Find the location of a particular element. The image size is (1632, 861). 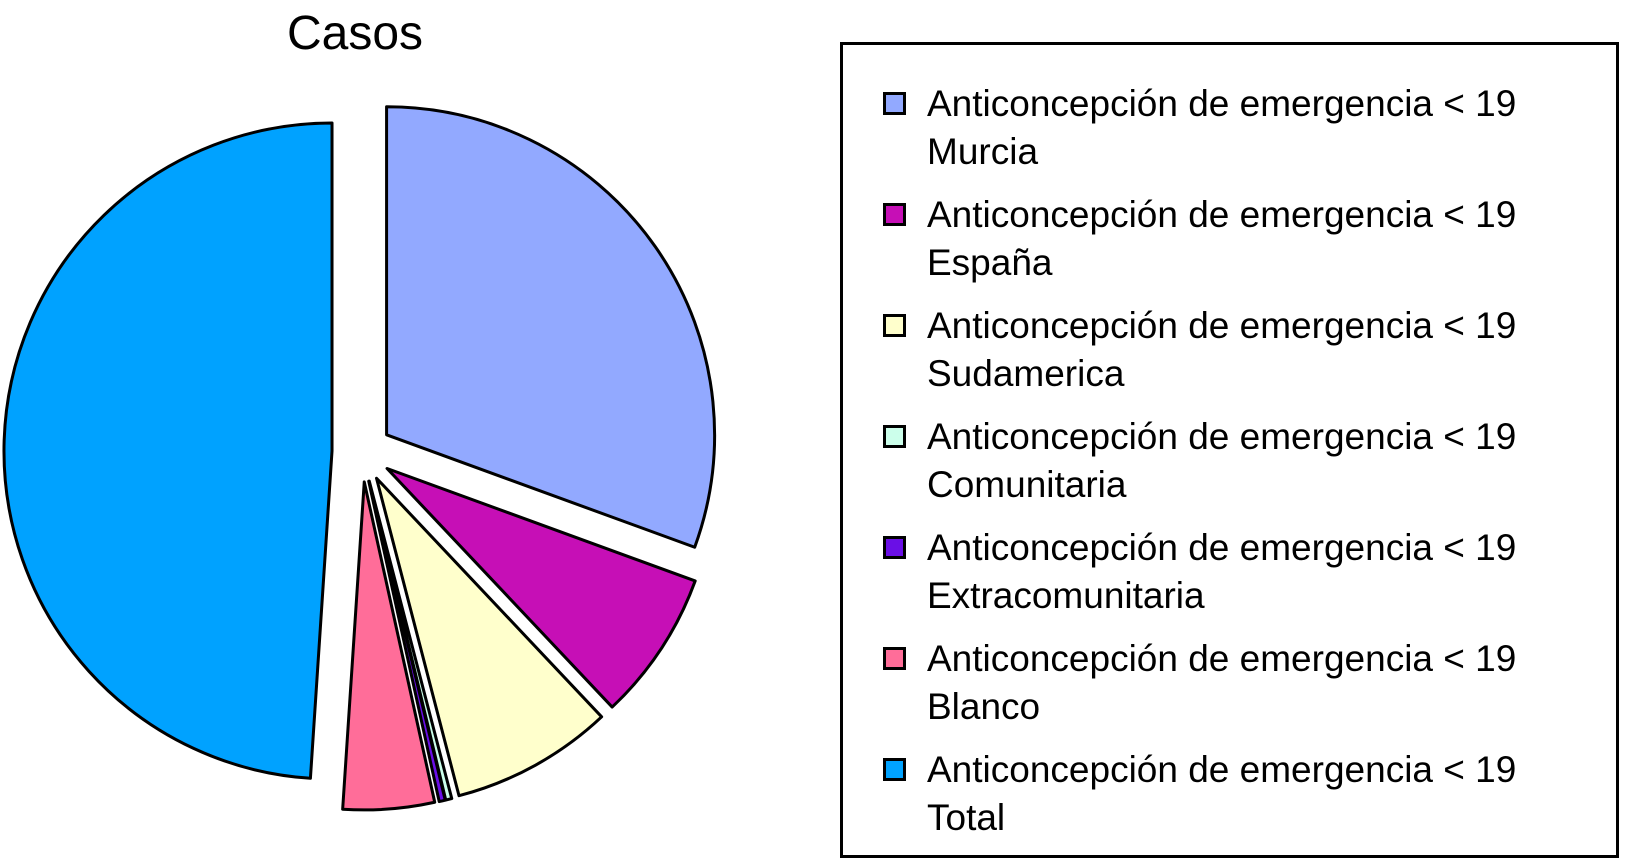

pie-slice-sudamerica is located at coordinates (489, 637).